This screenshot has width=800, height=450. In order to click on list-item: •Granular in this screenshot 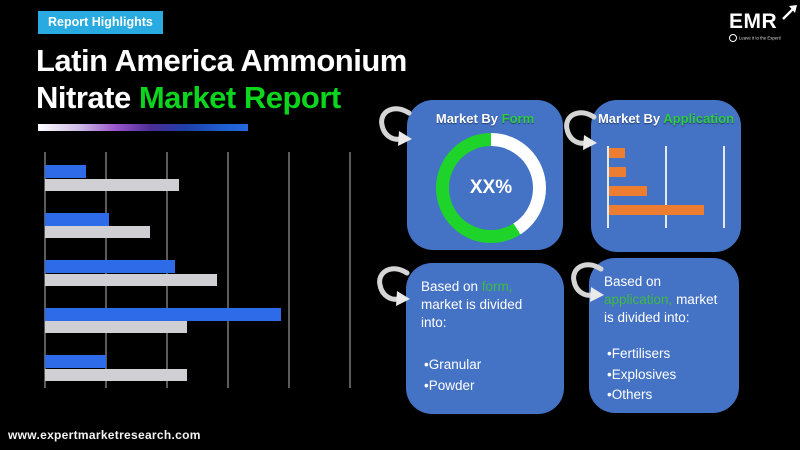, I will do `click(453, 365)`.